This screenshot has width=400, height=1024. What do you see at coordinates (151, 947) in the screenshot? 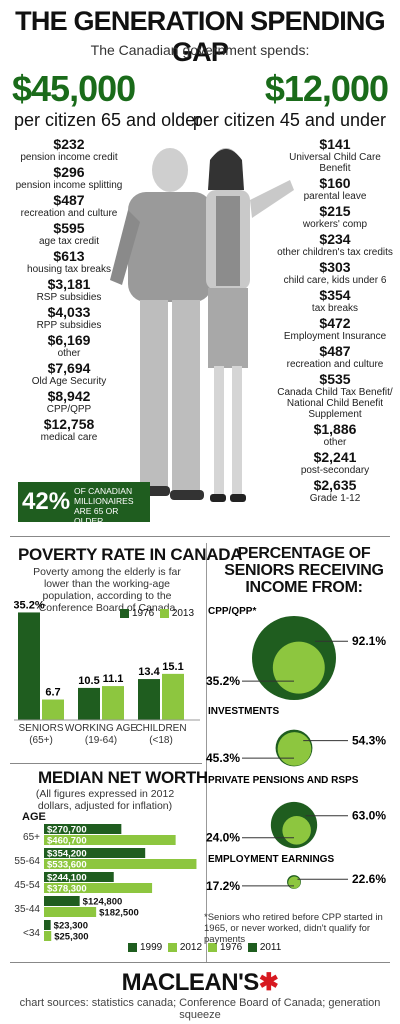
I see `legend-1999: 1999` at bounding box center [151, 947].